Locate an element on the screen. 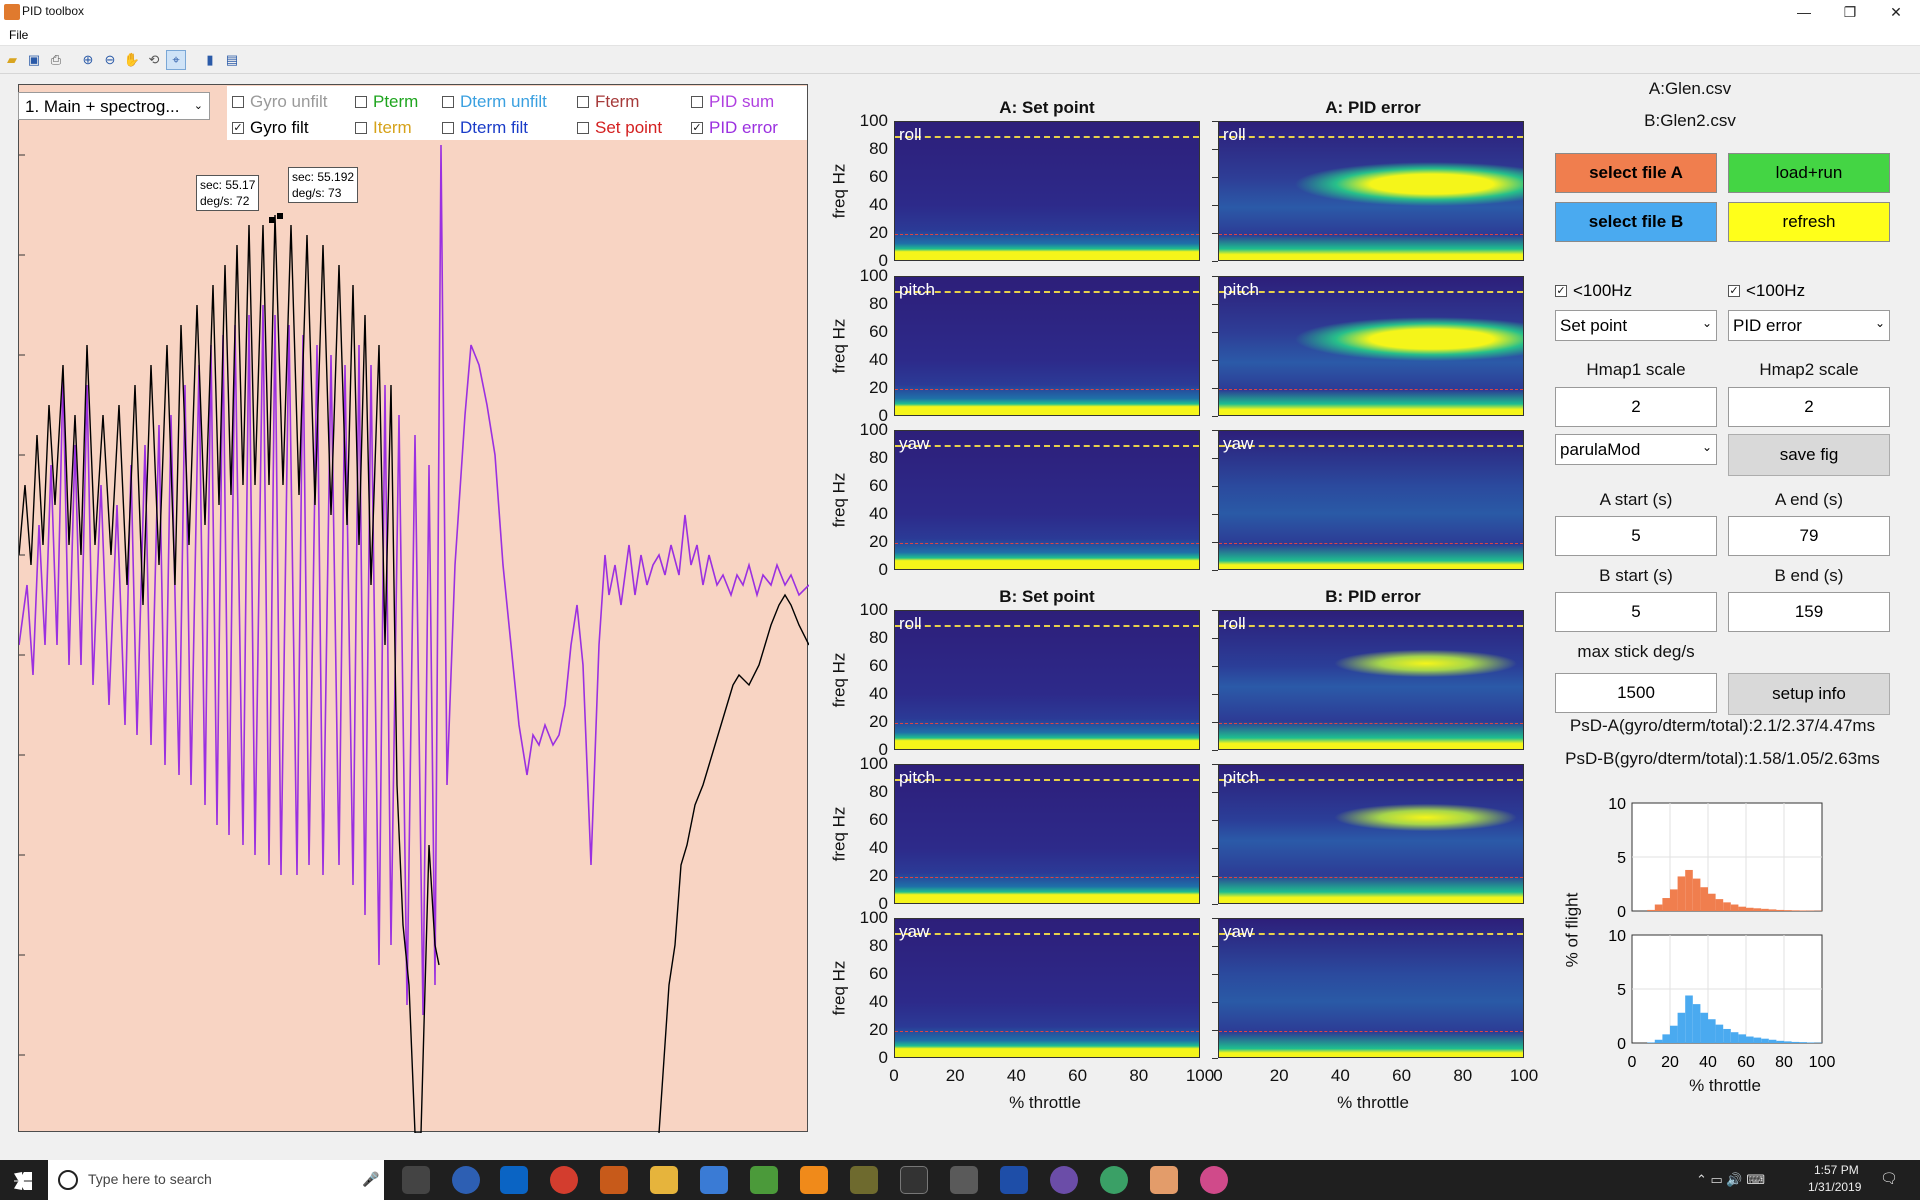 The width and height of the screenshot is (1920, 1200). menu-file: File is located at coordinates (19, 35).